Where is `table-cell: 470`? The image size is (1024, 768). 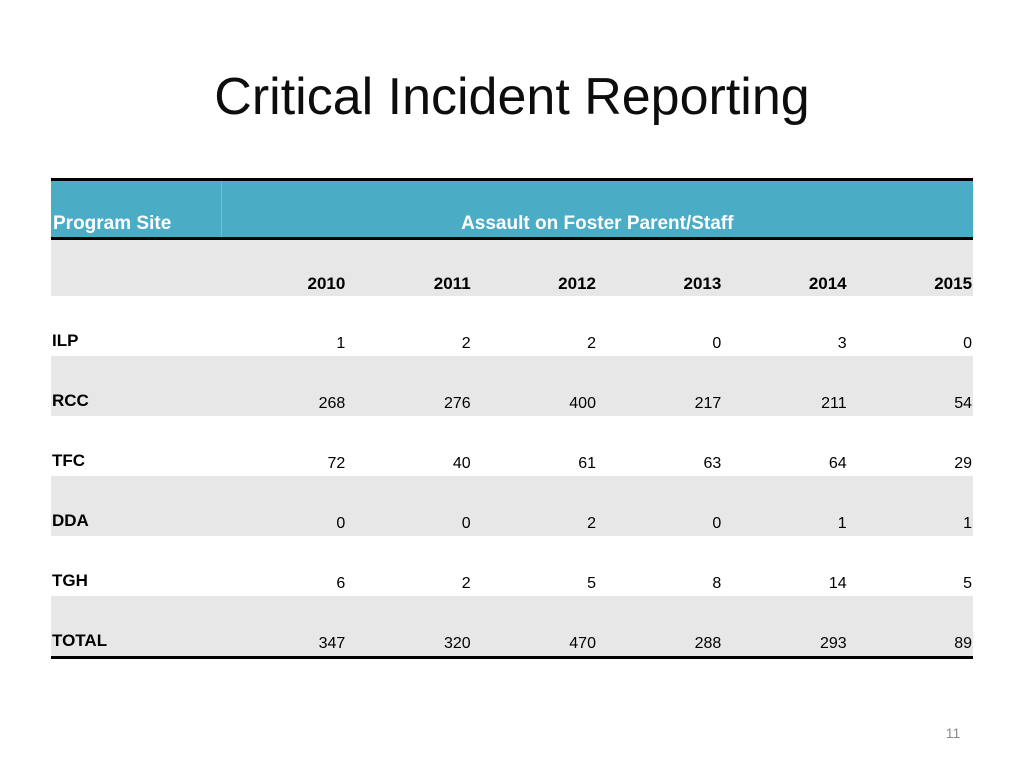
table-cell: 470 is located at coordinates (534, 627).